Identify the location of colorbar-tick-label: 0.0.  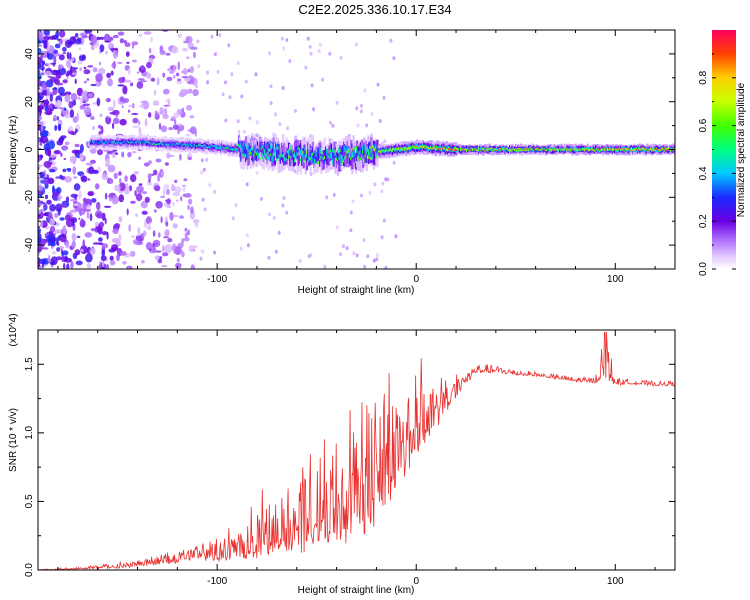
(703, 269).